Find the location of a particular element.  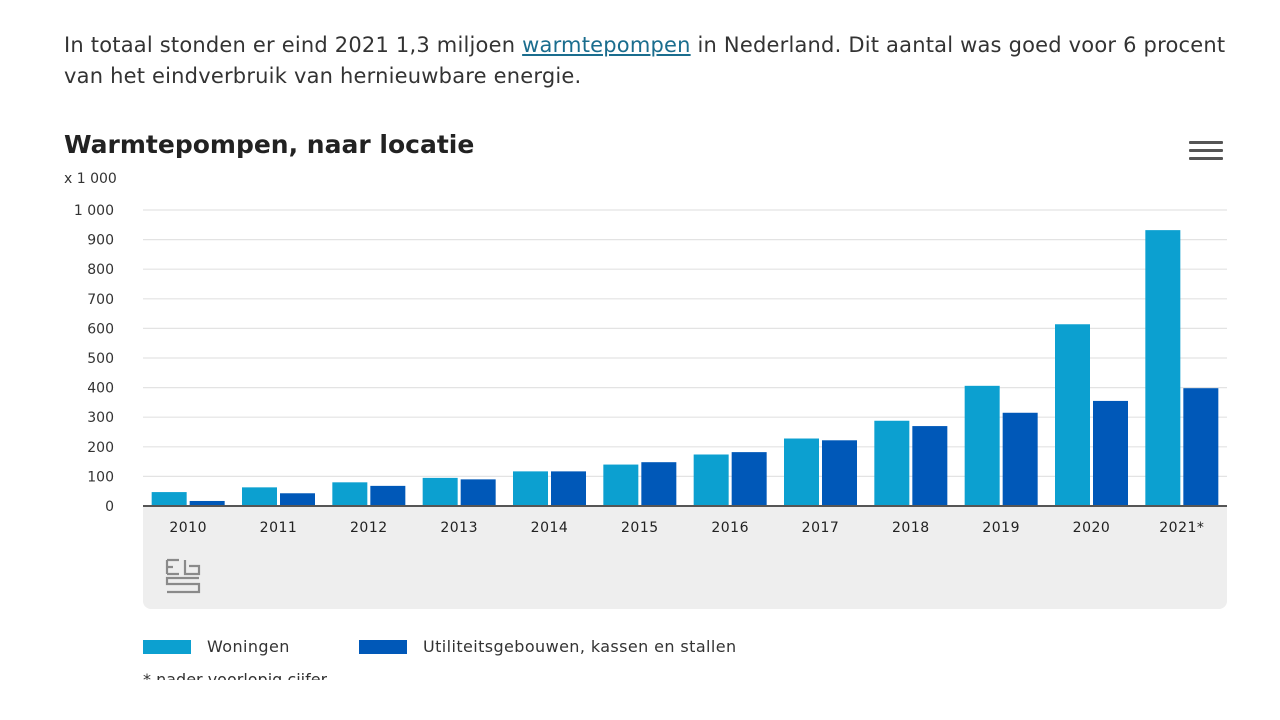

legend-item-utiliteitsgebouwen: Utiliteitsgebouwen, kassen en stallen is located at coordinates (548, 646).